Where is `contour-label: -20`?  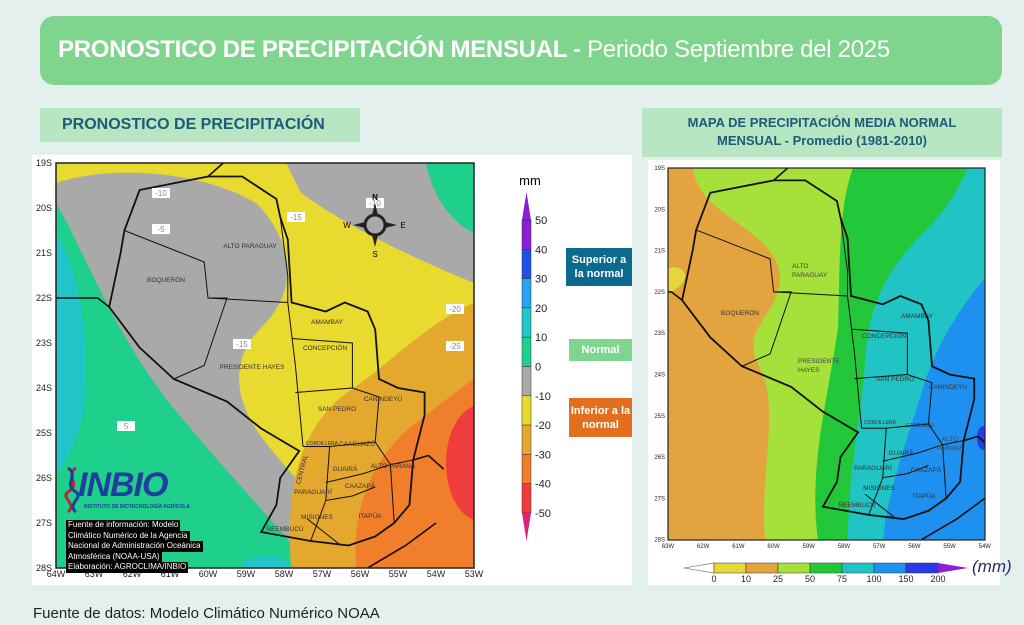
contour-label: -20 is located at coordinates (455, 309).